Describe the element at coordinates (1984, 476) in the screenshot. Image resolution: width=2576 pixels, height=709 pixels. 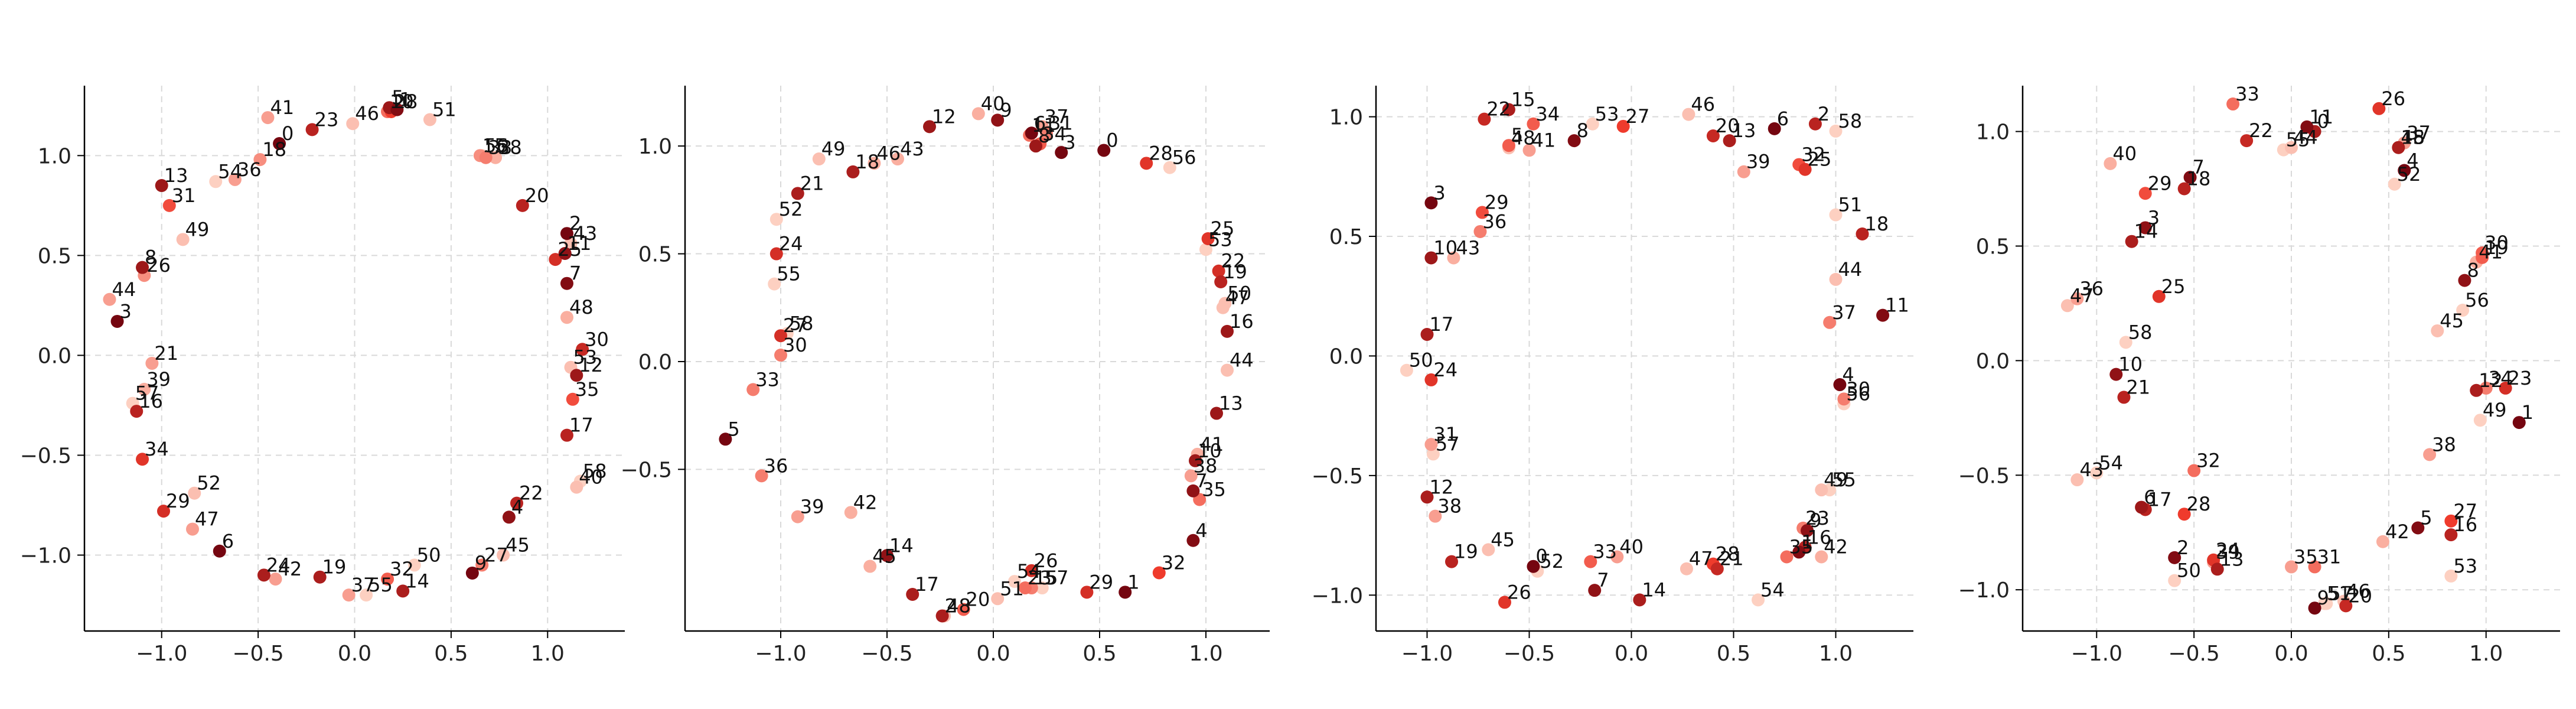
I see `y-tick-label: −0.5` at that location.